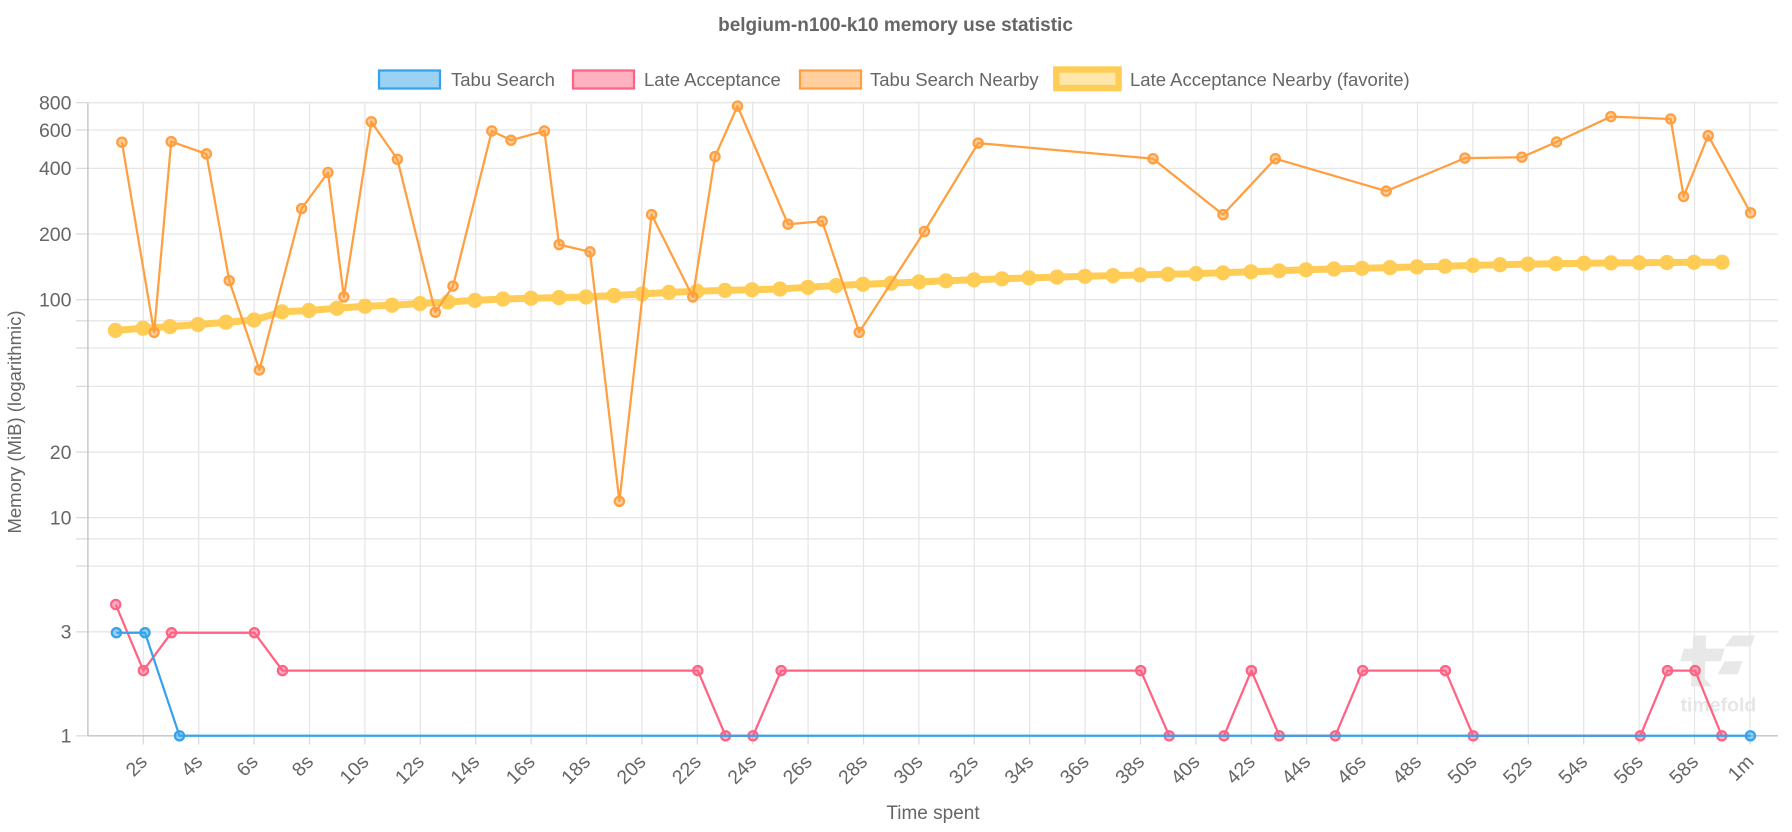 The image size is (1792, 832). I want to click on svg-text: 1, so click(66, 737).